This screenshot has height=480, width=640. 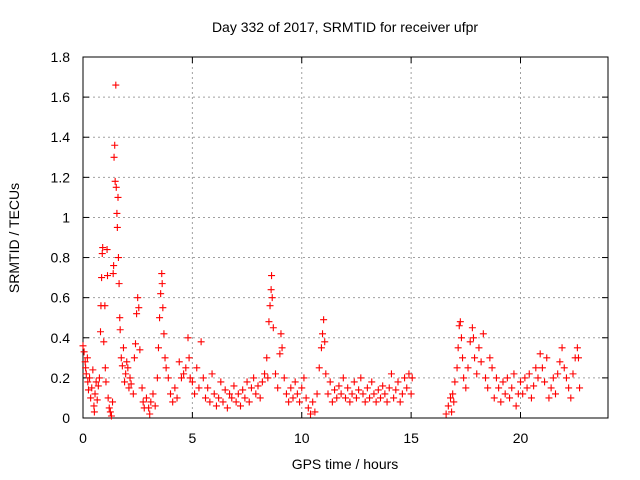 I want to click on x-axis-label: GPS time / hours, so click(x=345, y=464).